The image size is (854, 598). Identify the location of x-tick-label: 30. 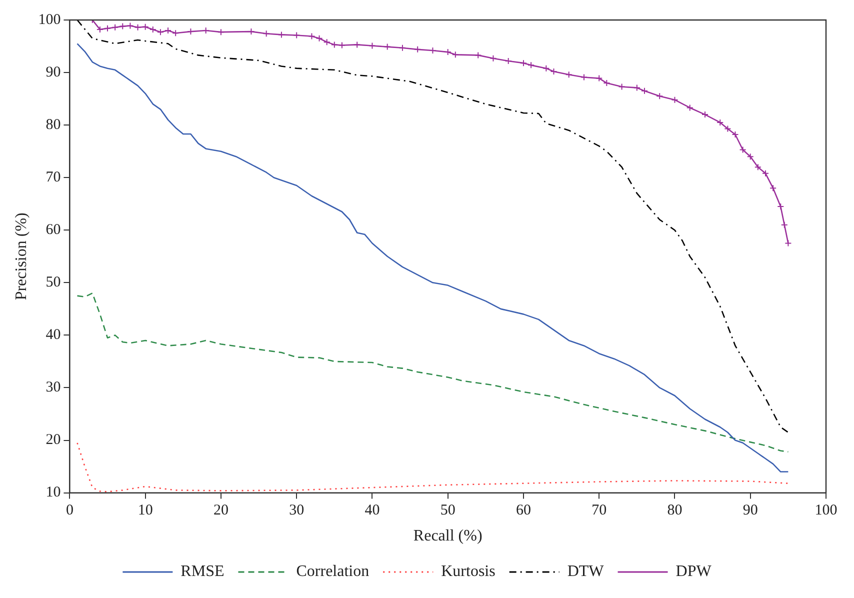
(296, 510).